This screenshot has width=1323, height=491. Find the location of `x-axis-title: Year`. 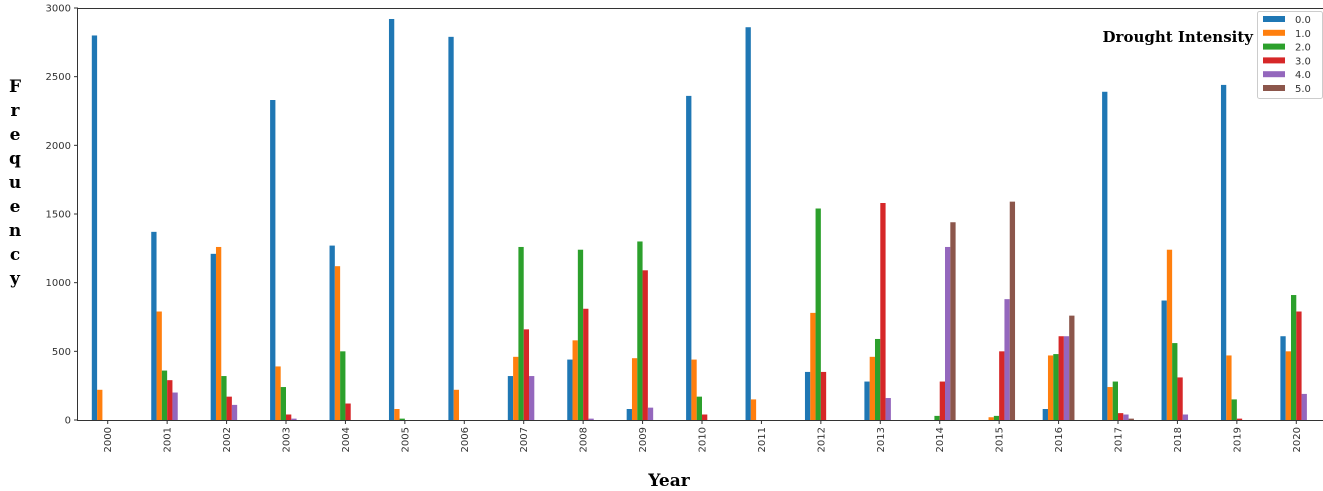

x-axis-title: Year is located at coordinates (668, 481).